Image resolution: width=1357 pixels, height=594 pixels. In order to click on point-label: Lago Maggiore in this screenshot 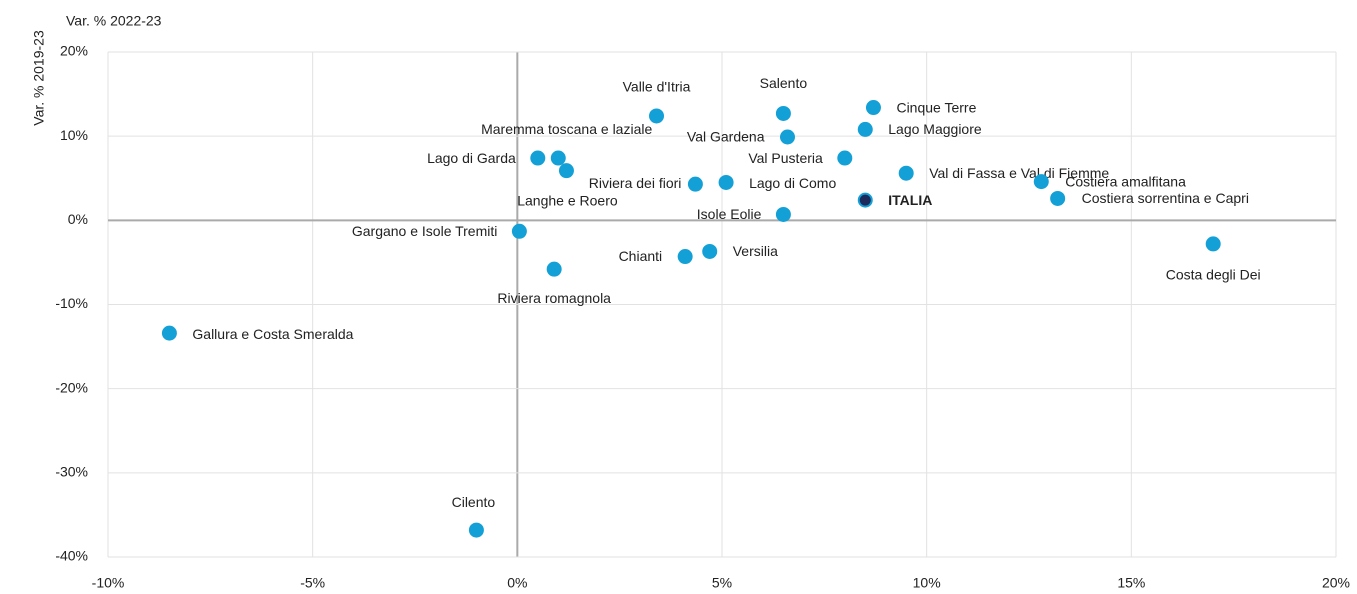, I will do `click(935, 129)`.